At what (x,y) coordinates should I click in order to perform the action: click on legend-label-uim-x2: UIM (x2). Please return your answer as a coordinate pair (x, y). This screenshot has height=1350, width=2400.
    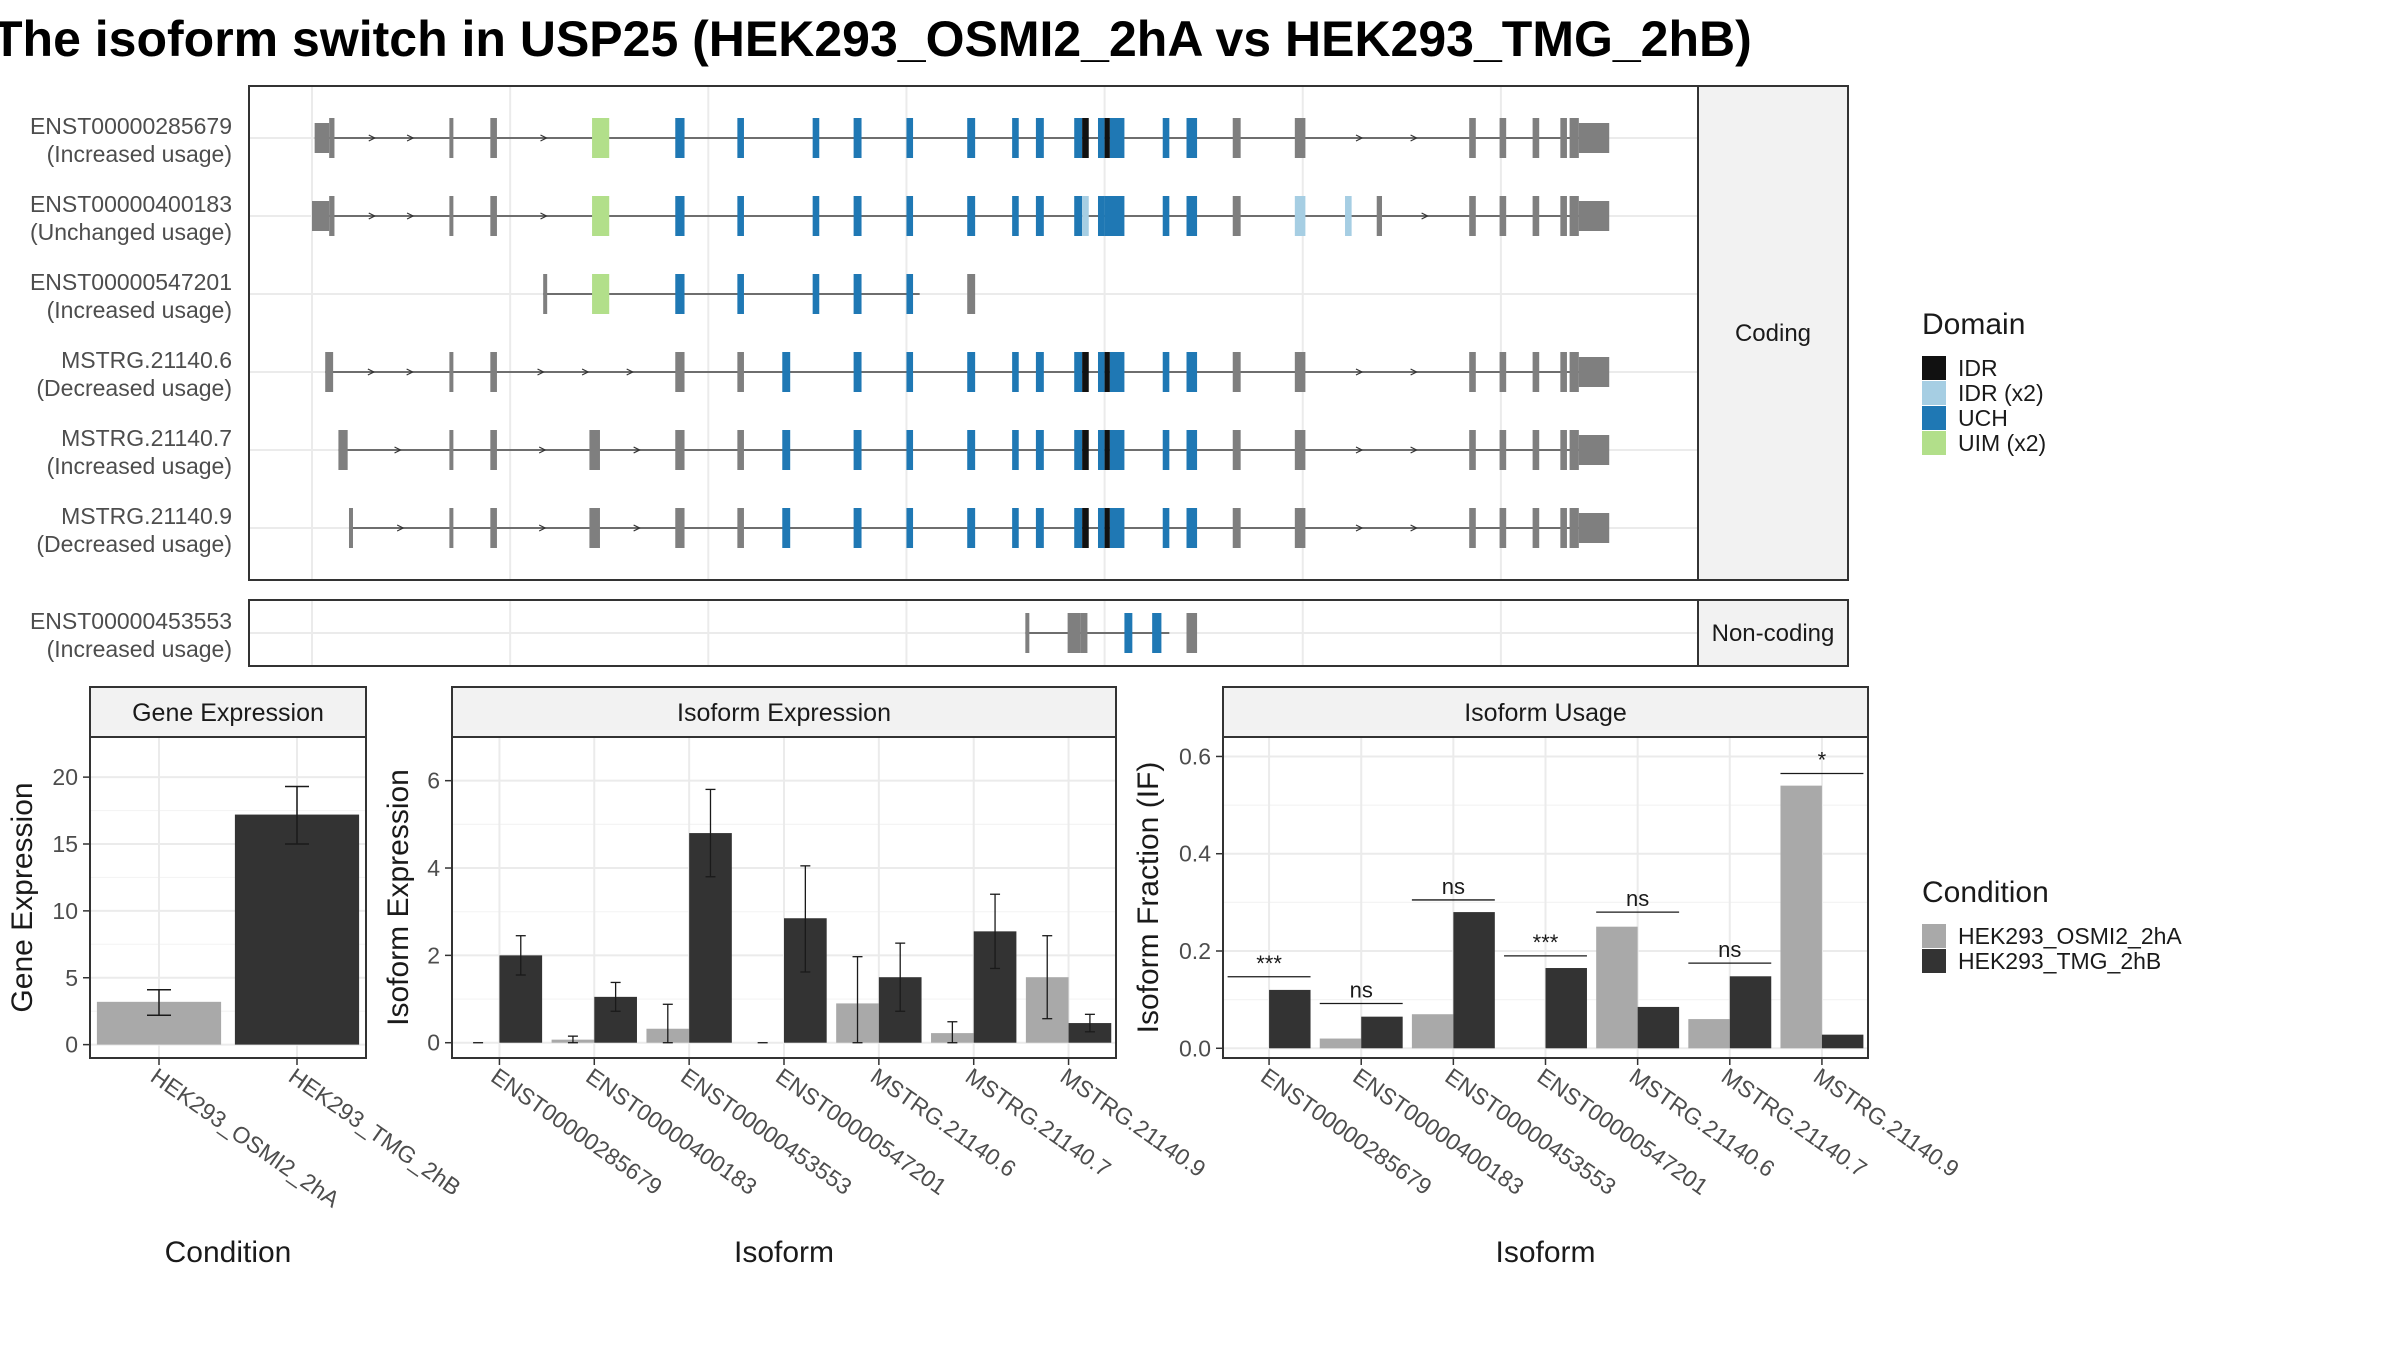
    Looking at the image, I should click on (2002, 443).